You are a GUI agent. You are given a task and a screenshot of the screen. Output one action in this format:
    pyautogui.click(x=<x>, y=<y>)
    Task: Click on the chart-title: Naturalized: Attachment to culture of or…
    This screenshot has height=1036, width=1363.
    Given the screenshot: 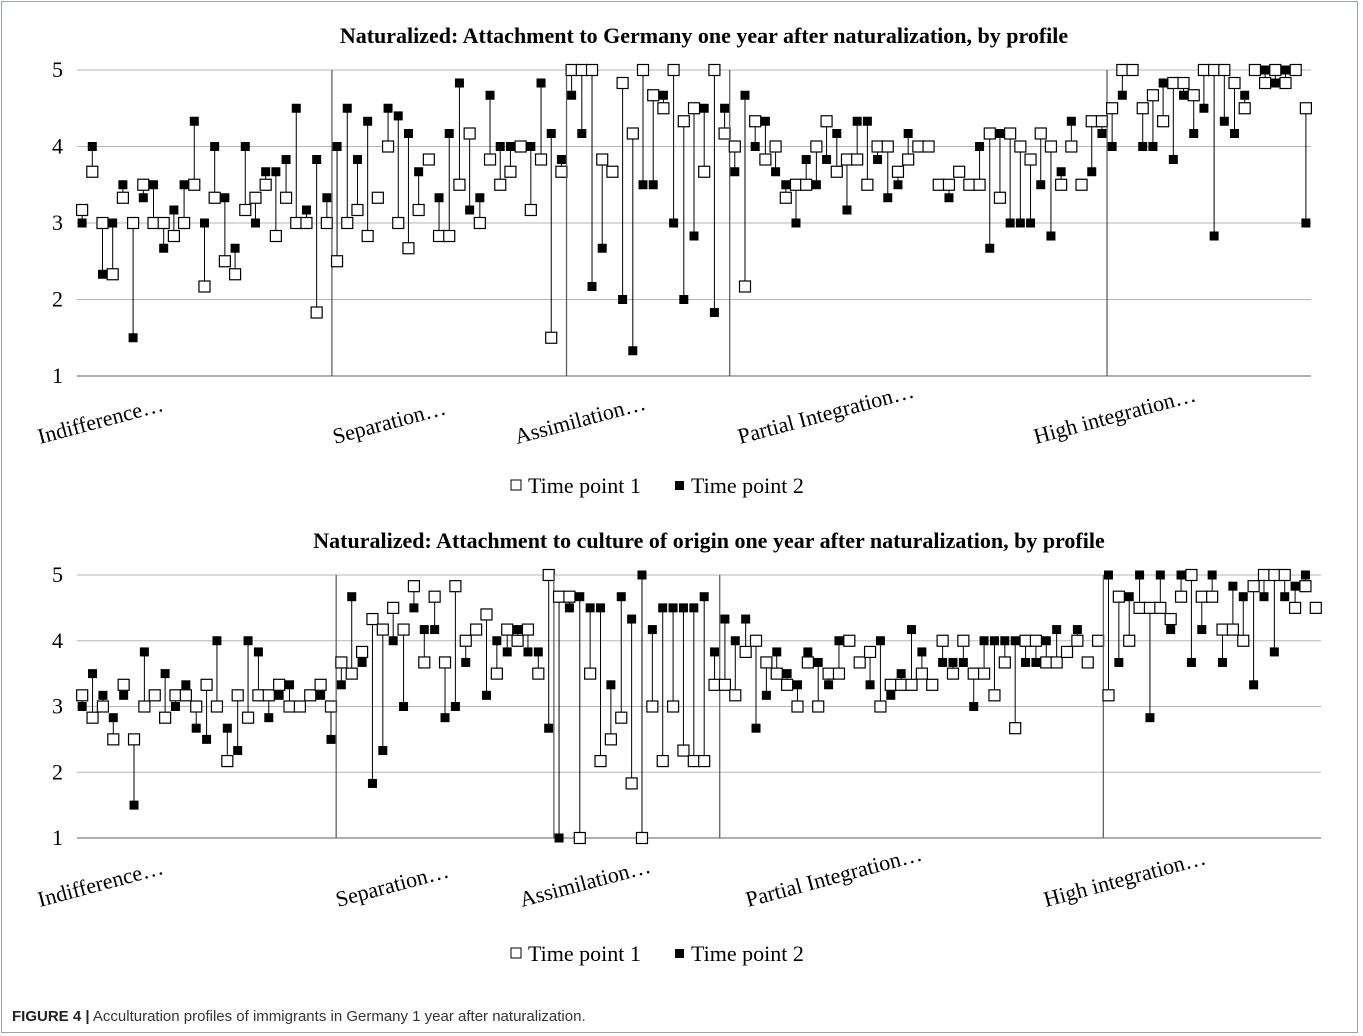 What is the action you would take?
    pyautogui.click(x=709, y=540)
    